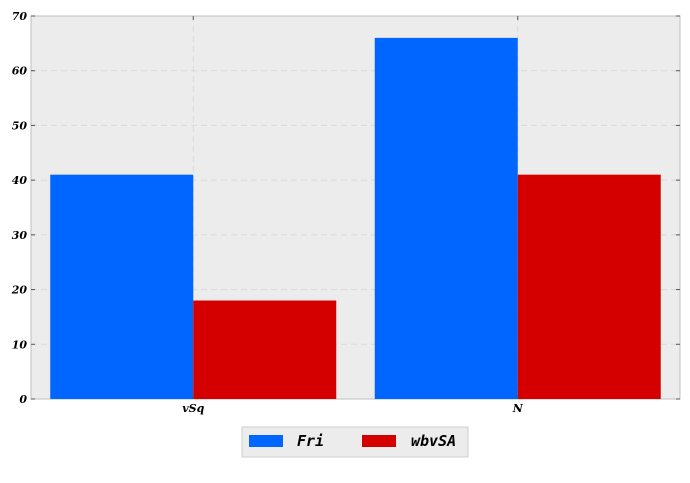 The width and height of the screenshot is (690, 483). What do you see at coordinates (20, 344) in the screenshot?
I see `y-tick-label: 10` at bounding box center [20, 344].